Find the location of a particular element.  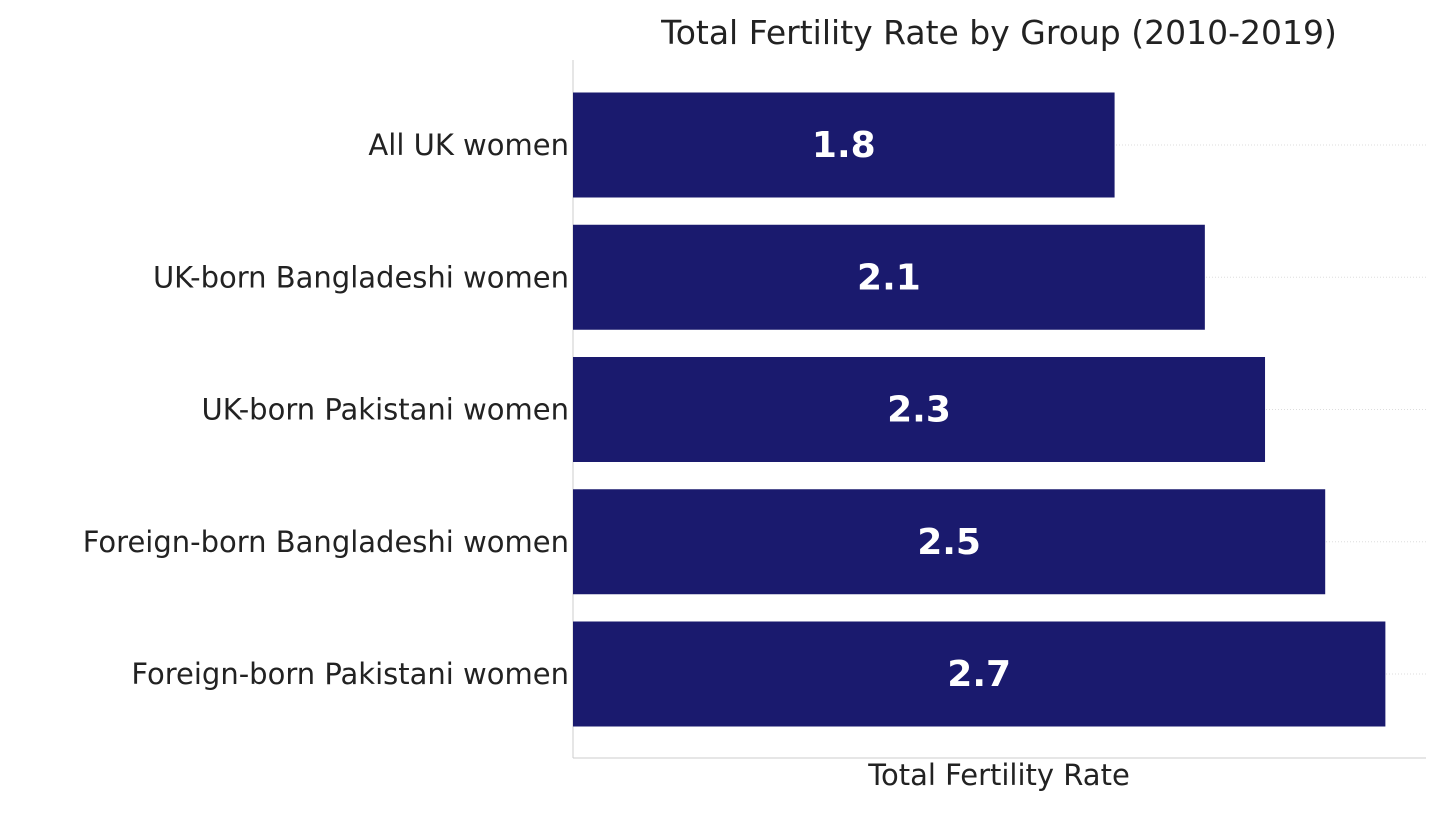

data-label: 2.5 is located at coordinates (949, 542).